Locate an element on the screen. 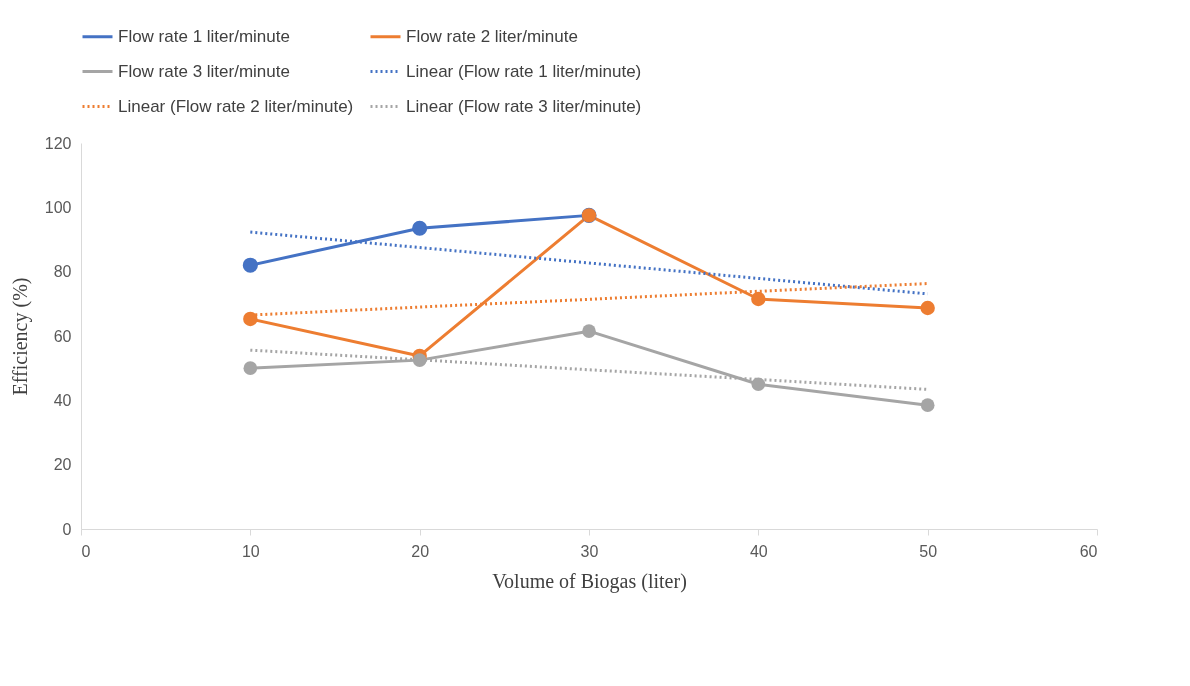 The width and height of the screenshot is (1190, 686). x-tick-label: 50 is located at coordinates (928, 551).